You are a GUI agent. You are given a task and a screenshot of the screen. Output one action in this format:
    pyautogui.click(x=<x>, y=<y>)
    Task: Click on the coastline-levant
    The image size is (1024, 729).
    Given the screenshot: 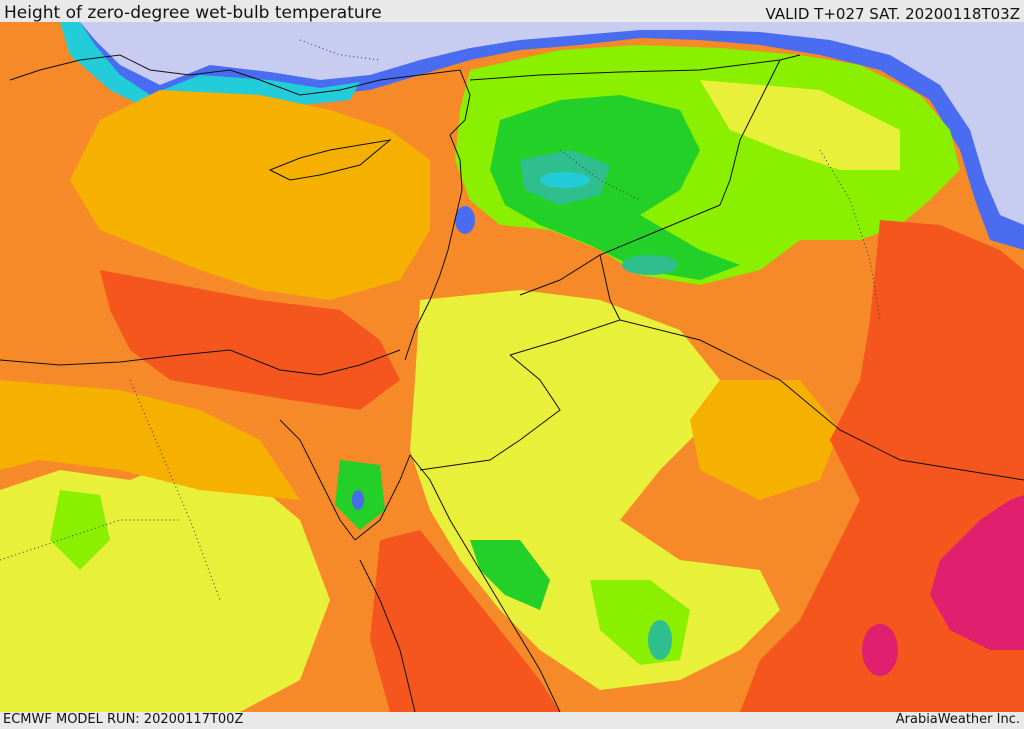 What is the action you would take?
    pyautogui.click(x=433, y=247)
    